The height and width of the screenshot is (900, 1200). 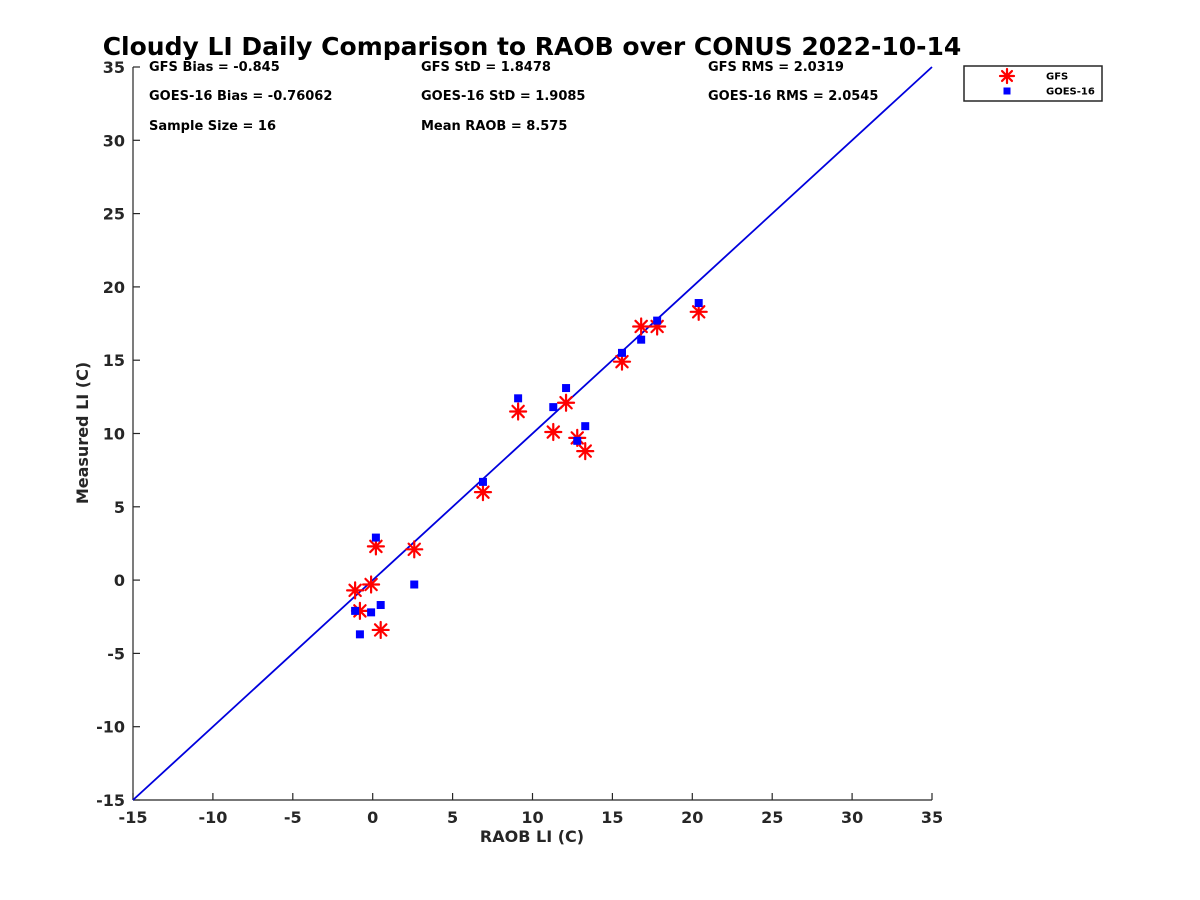 I want to click on stat-annotation: GOES-16 Bias = -0.76062, so click(x=240, y=96).